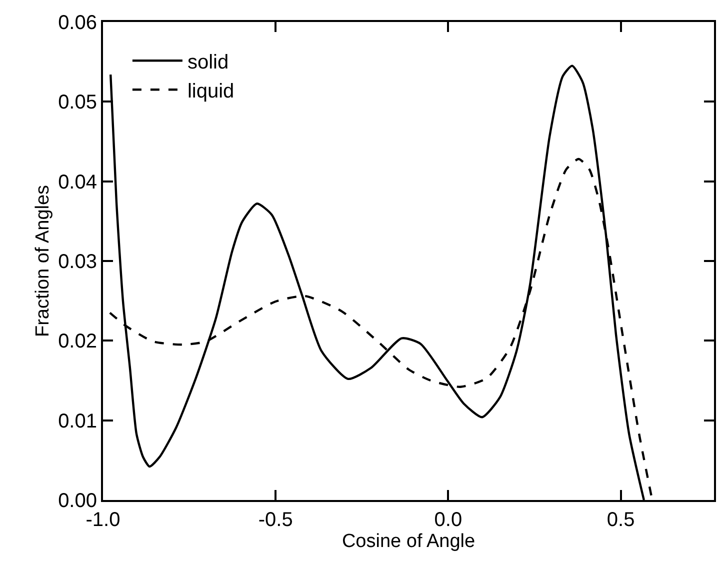 The image size is (720, 568). Describe the element at coordinates (77, 421) in the screenshot. I see `y-tick-label: 0.01` at that location.